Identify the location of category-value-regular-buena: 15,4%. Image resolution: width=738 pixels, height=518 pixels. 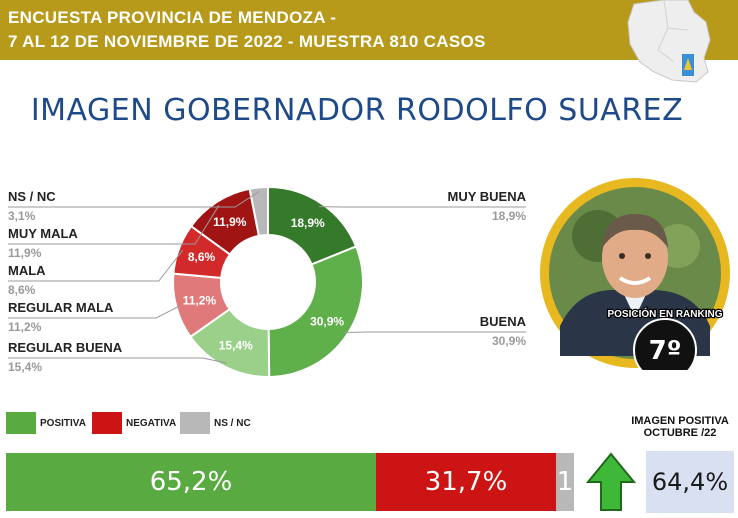
(25, 367).